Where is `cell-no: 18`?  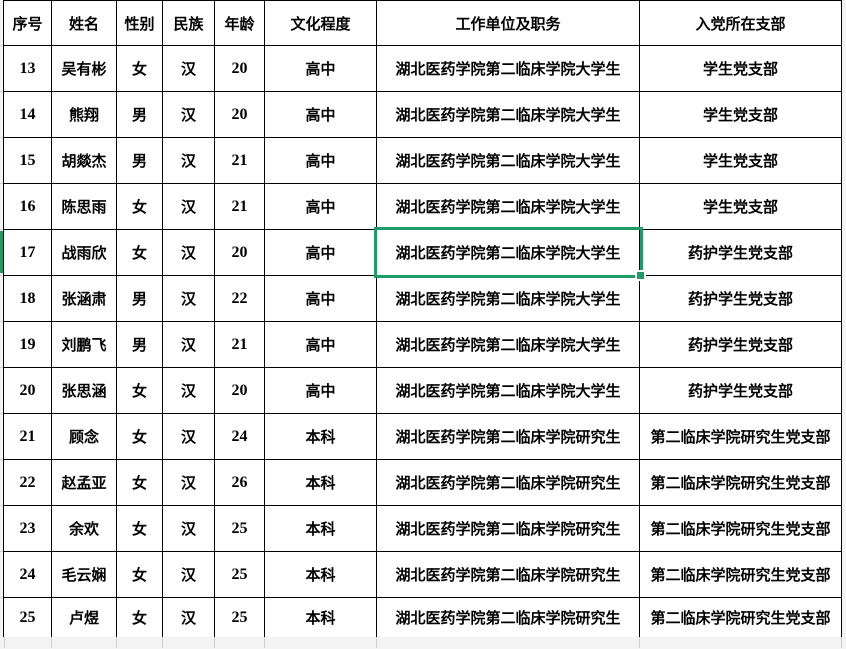
cell-no: 18 is located at coordinates (28, 299).